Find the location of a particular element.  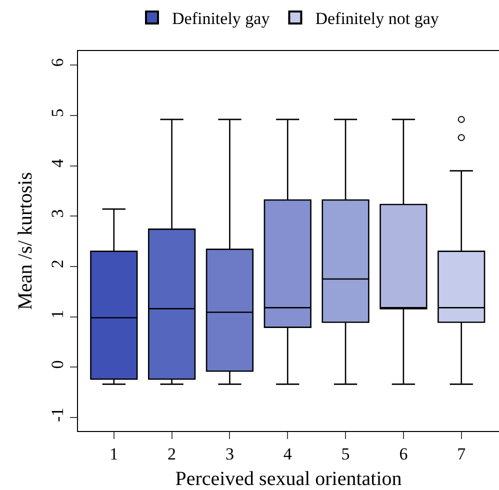

legend-label: Definitely gay is located at coordinates (221, 18).